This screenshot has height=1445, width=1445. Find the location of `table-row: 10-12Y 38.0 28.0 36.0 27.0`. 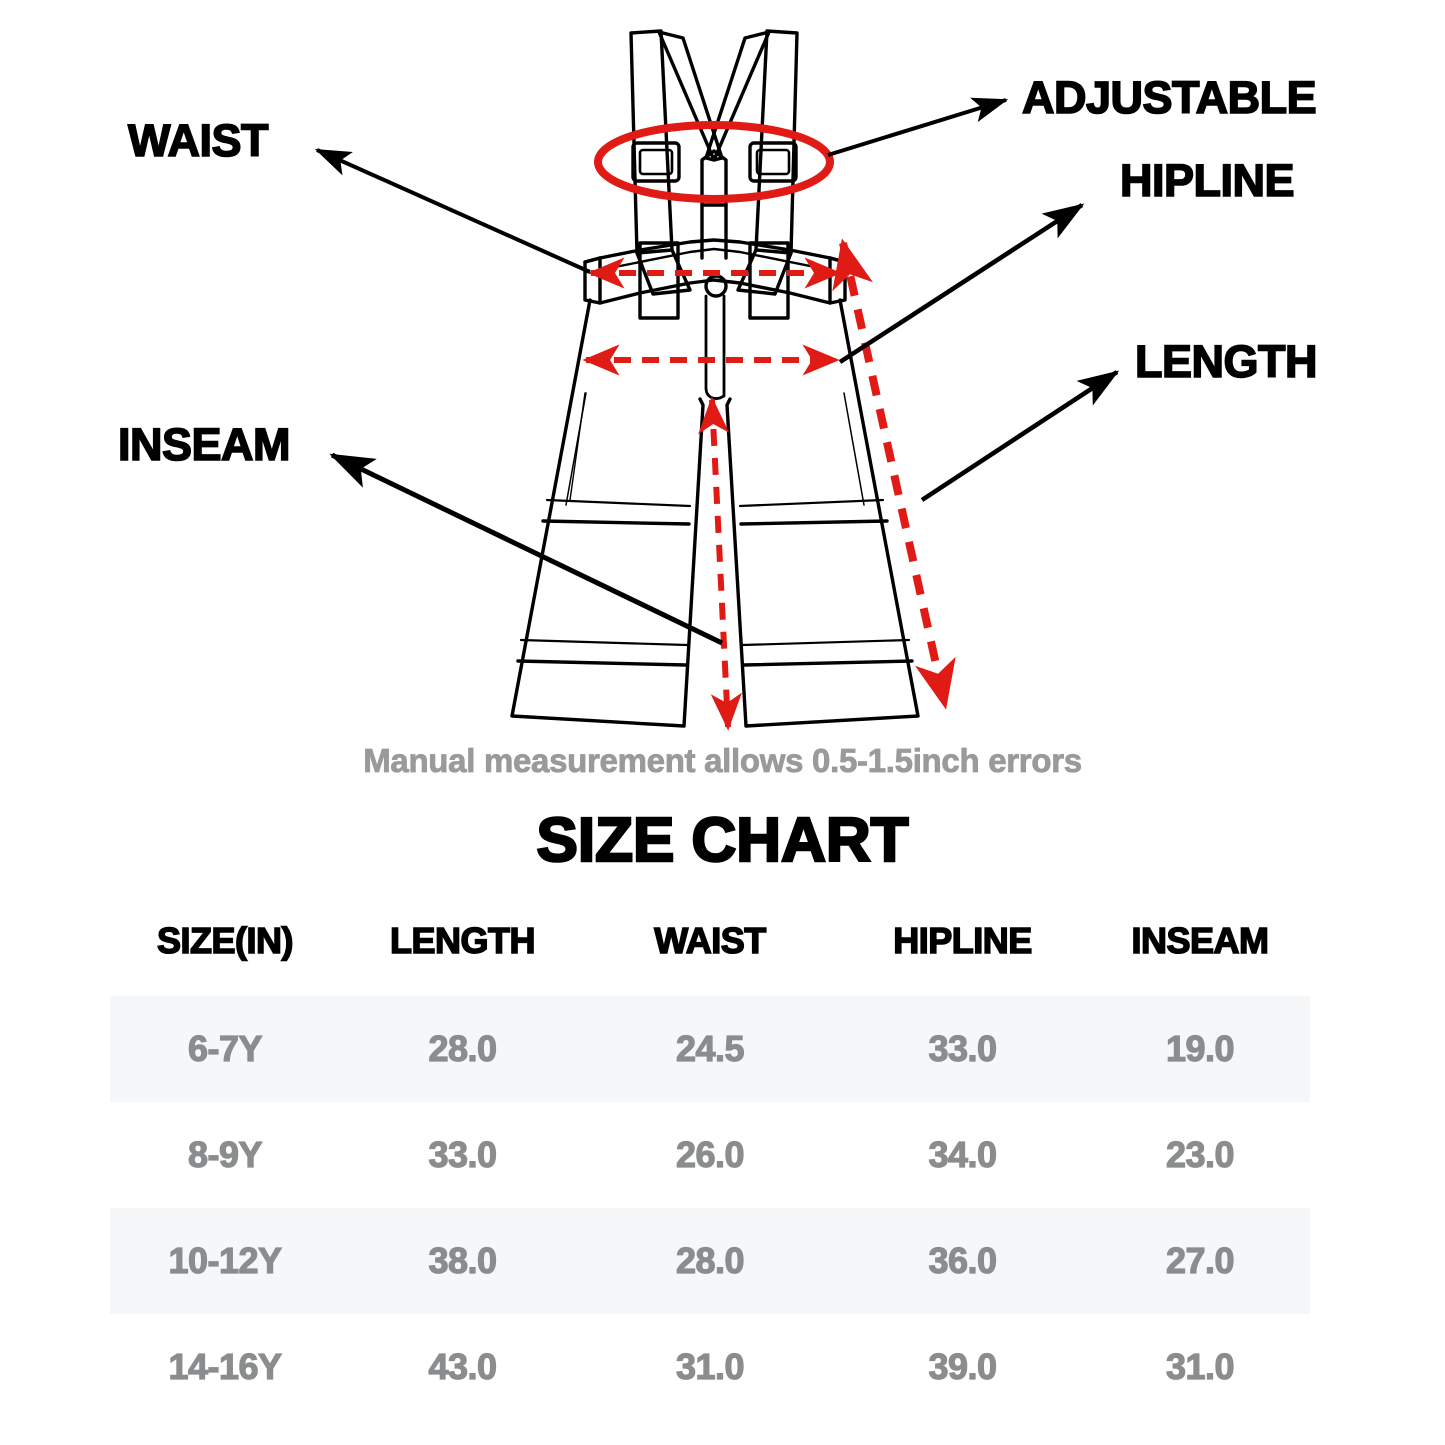

table-row: 10-12Y 38.0 28.0 36.0 27.0 is located at coordinates (710, 1261).